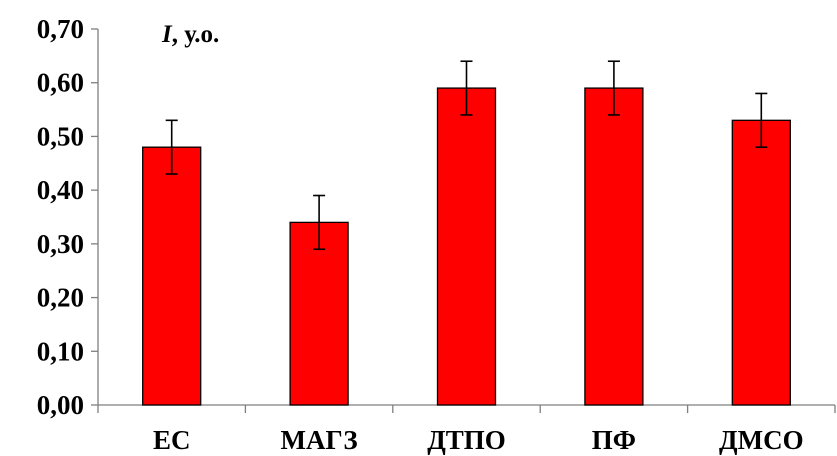  What do you see at coordinates (167, 34) in the screenshot?
I see `y-axis-label-symbol: I` at bounding box center [167, 34].